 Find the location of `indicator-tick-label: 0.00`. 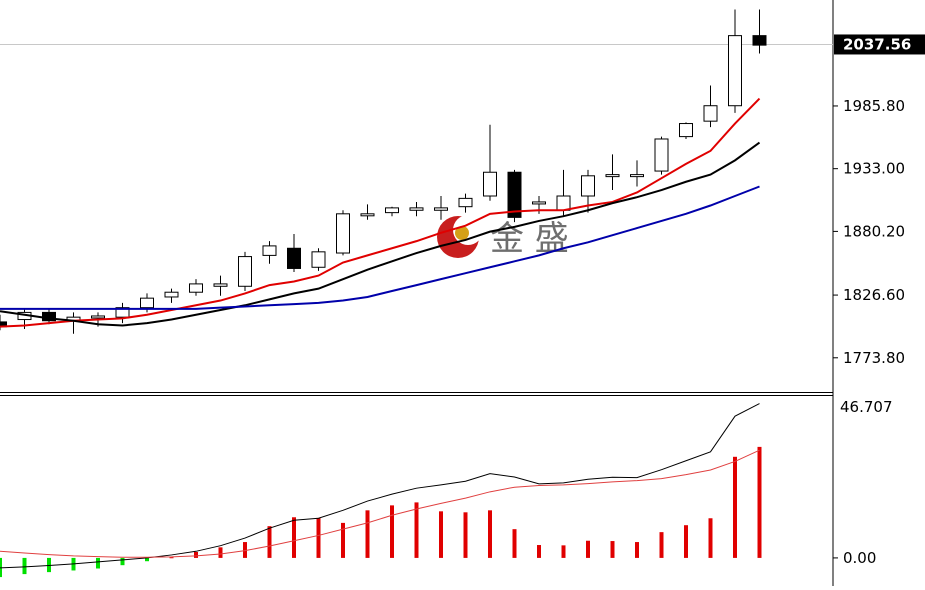

indicator-tick-label: 0.00 is located at coordinates (859, 558).